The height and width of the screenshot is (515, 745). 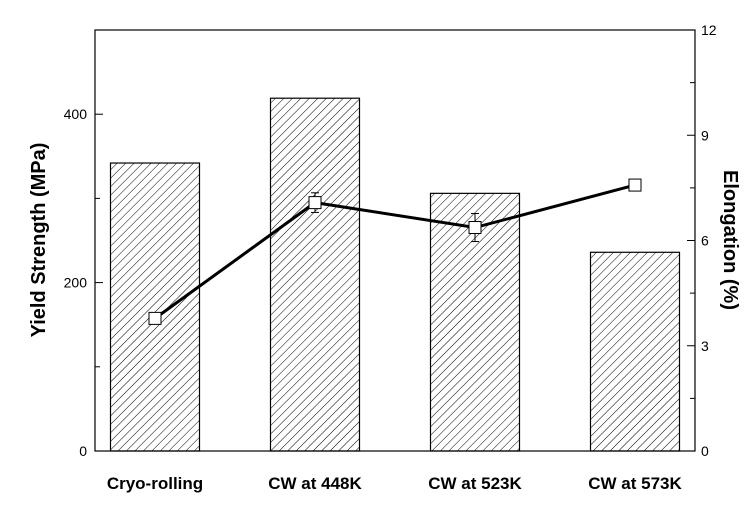 I want to click on x-tick-label: Cryo-rolling, so click(x=155, y=483).